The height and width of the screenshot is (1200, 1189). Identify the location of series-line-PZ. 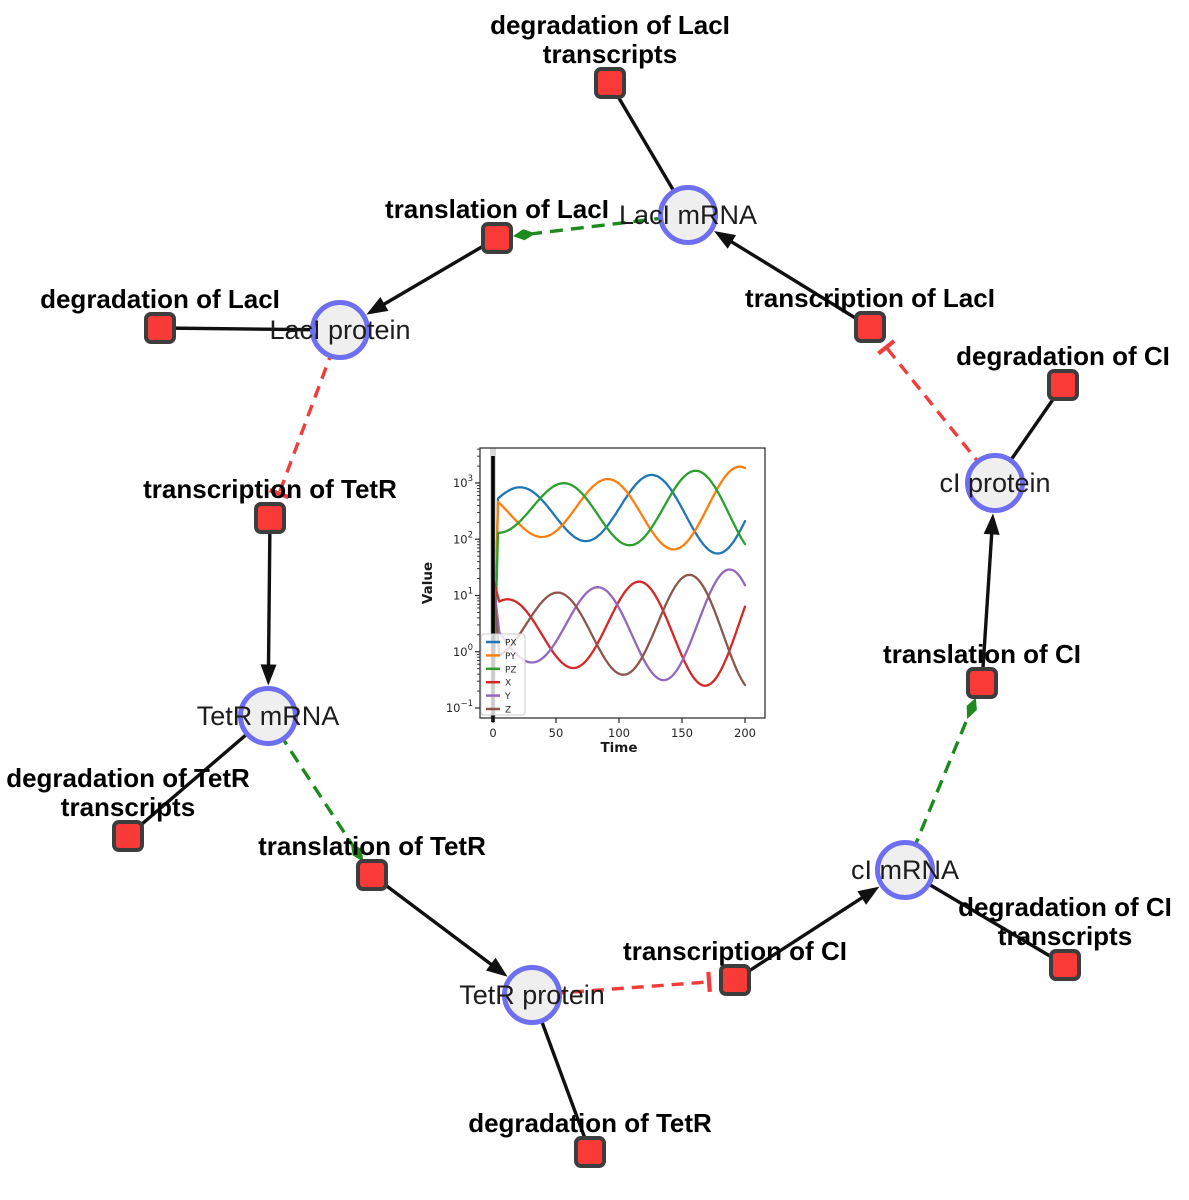
(619, 589).